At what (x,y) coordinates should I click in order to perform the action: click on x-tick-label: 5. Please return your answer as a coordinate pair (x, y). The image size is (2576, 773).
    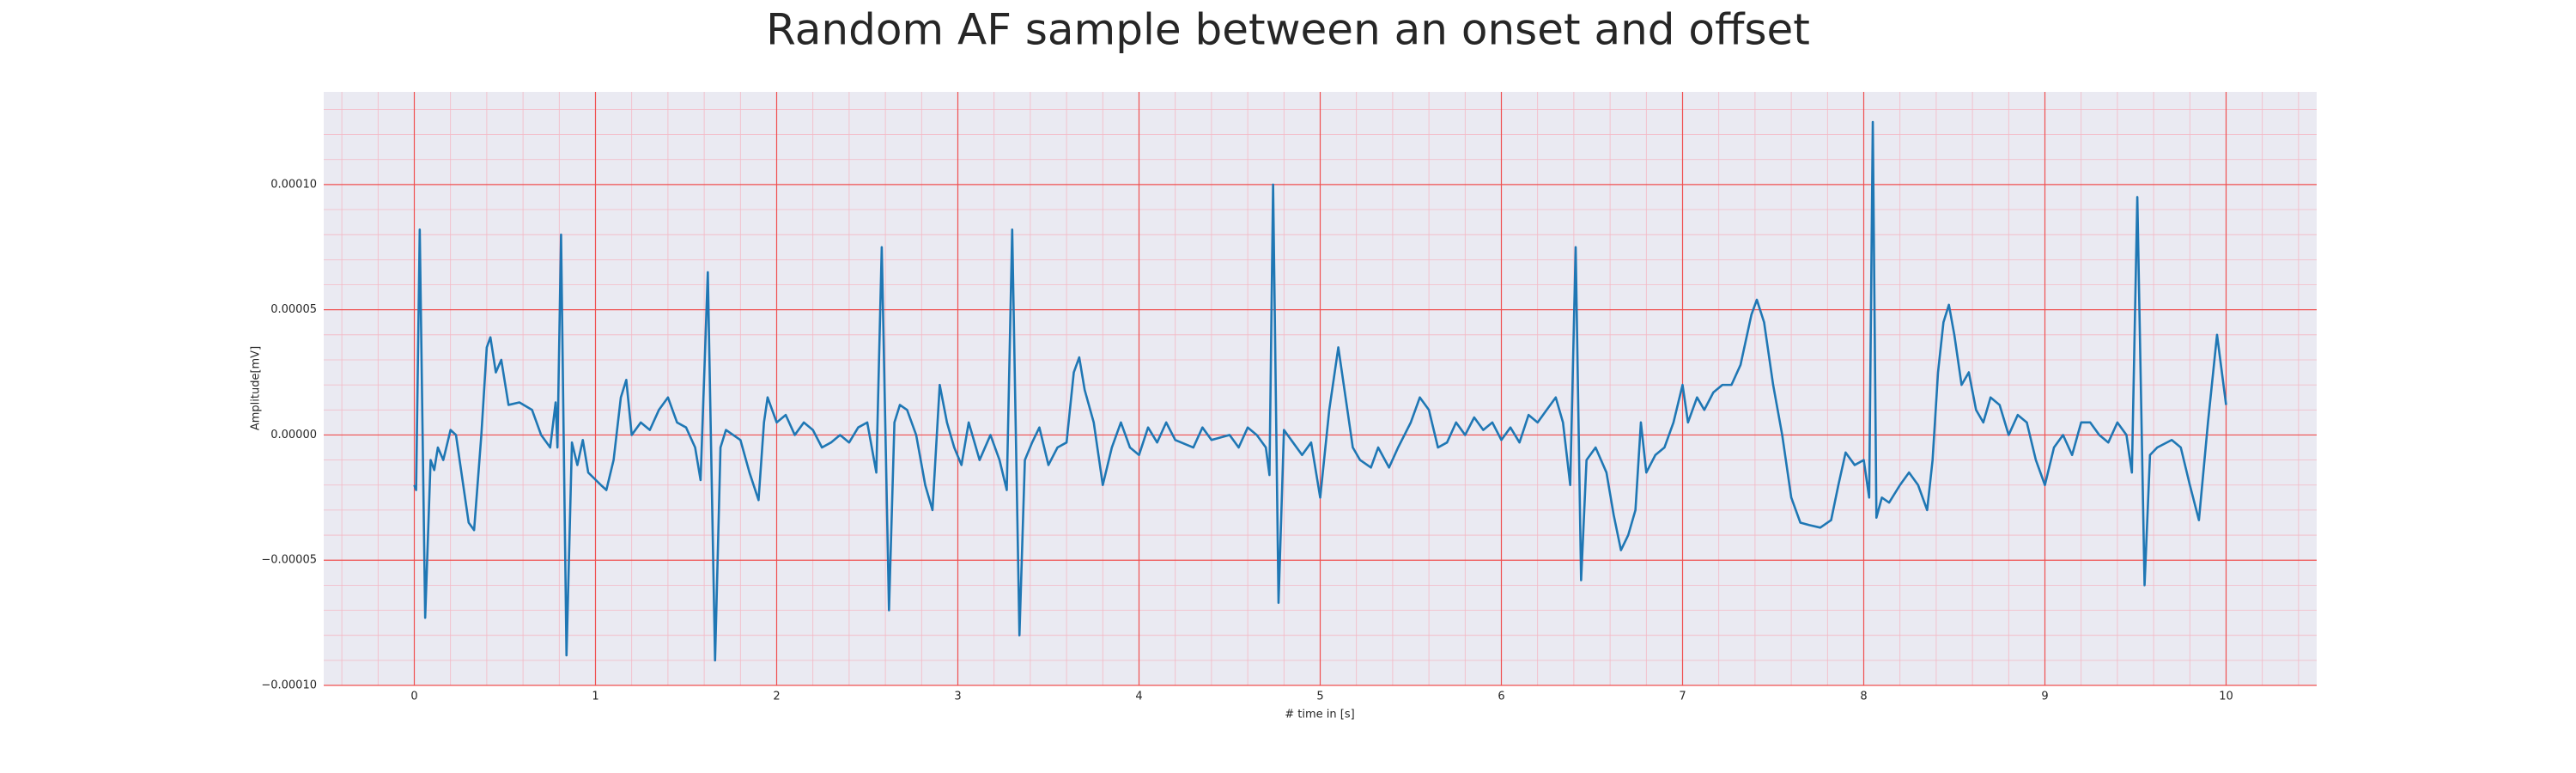
    Looking at the image, I should click on (1319, 697).